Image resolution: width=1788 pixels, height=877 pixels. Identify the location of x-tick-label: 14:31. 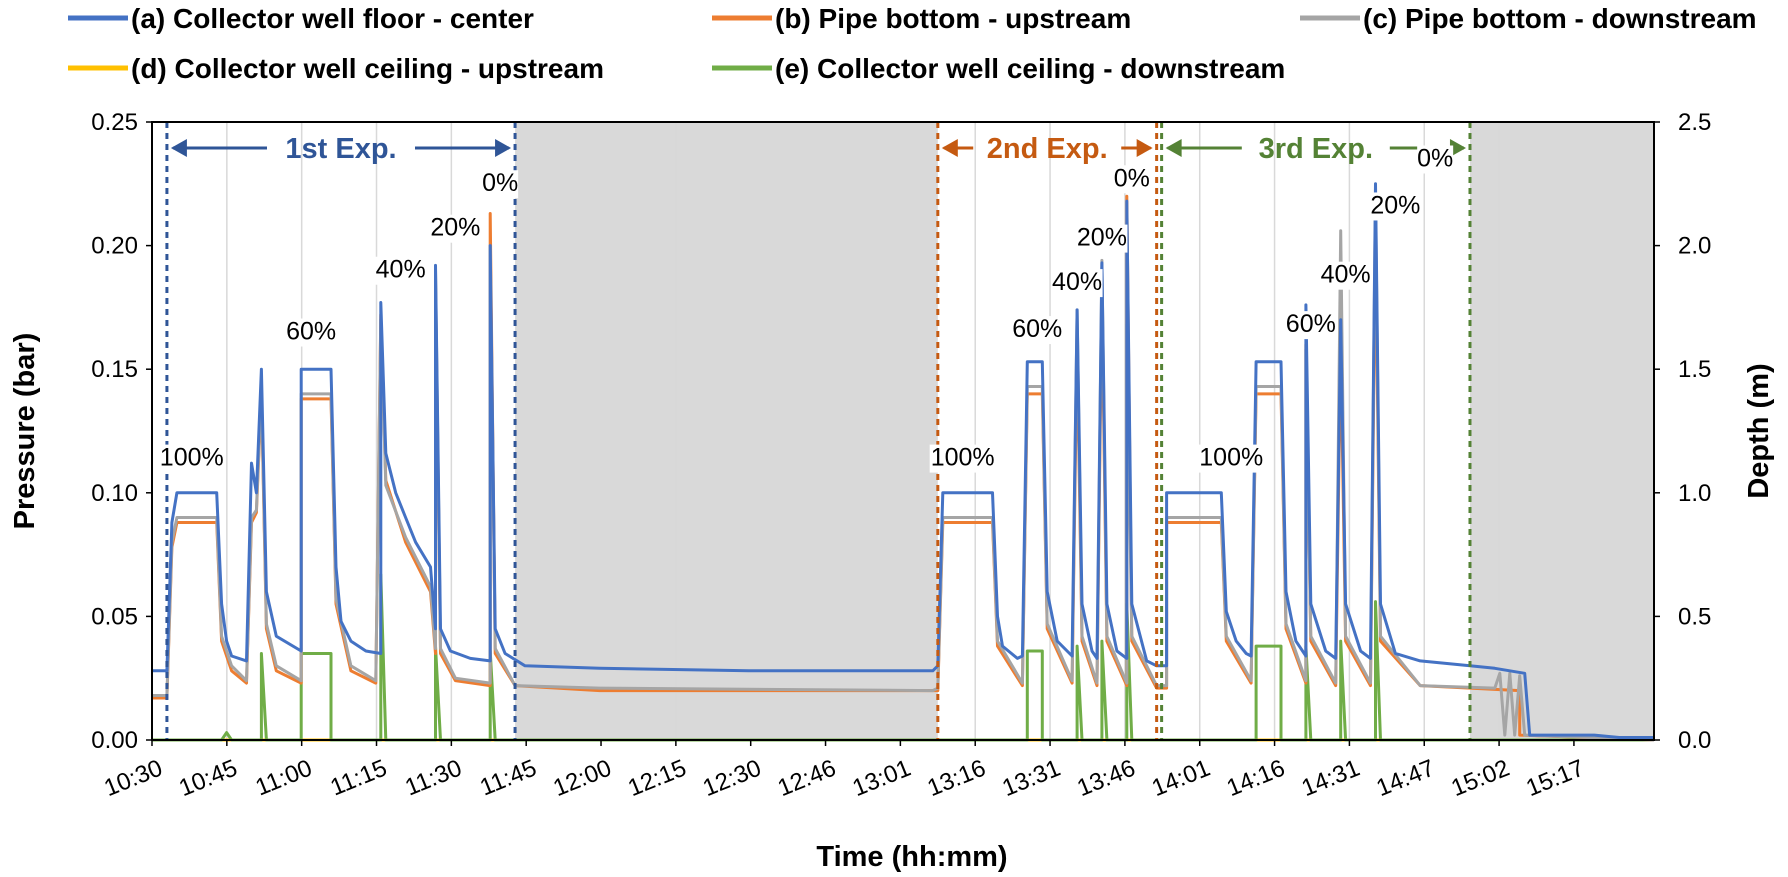
(1331, 779).